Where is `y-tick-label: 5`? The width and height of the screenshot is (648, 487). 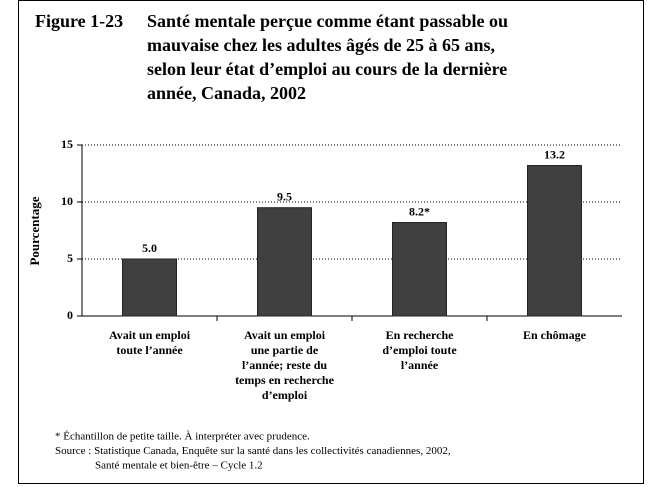
y-tick-label: 5 is located at coordinates (70, 258).